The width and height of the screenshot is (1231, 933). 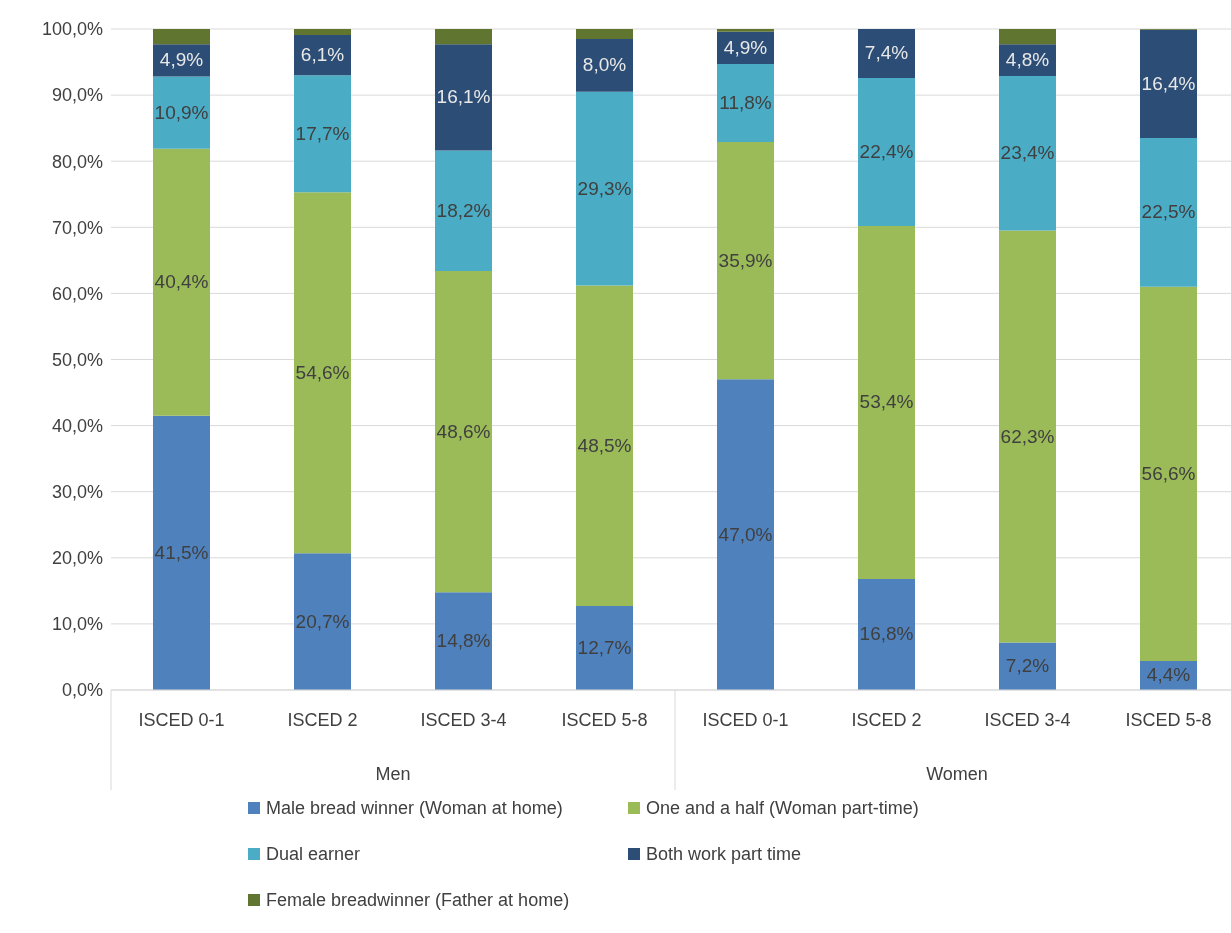 I want to click on data-label: 4,4%, so click(x=1168, y=675).